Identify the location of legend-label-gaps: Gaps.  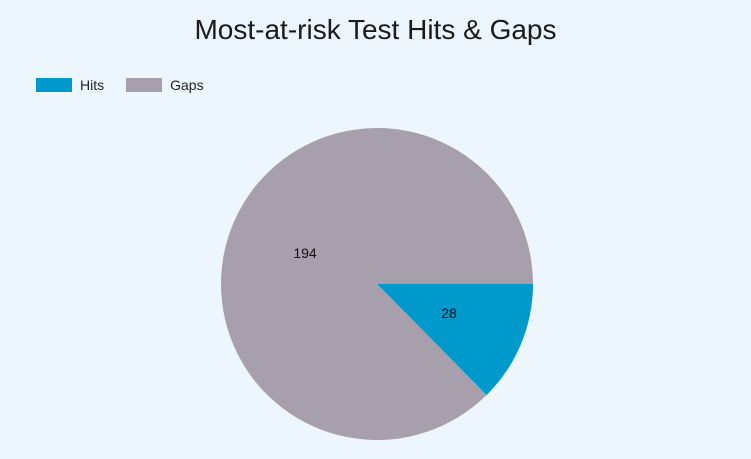
(187, 85).